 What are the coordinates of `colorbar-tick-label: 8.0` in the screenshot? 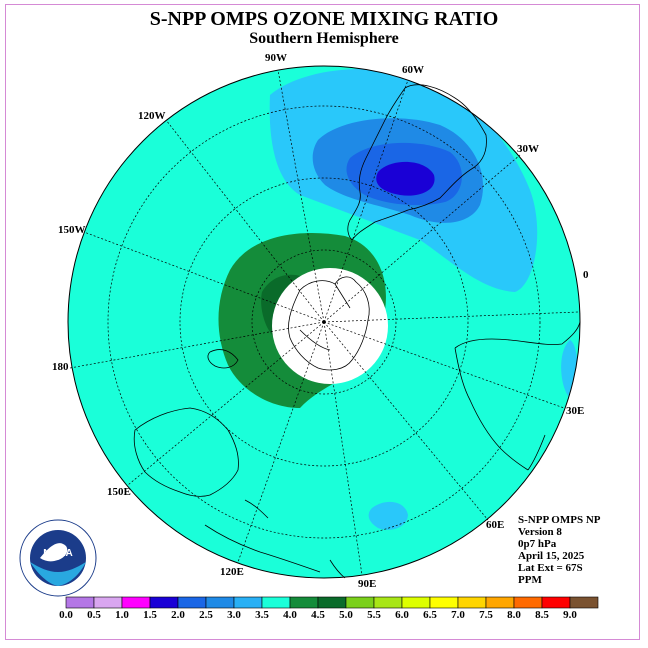 It's located at (514, 615).